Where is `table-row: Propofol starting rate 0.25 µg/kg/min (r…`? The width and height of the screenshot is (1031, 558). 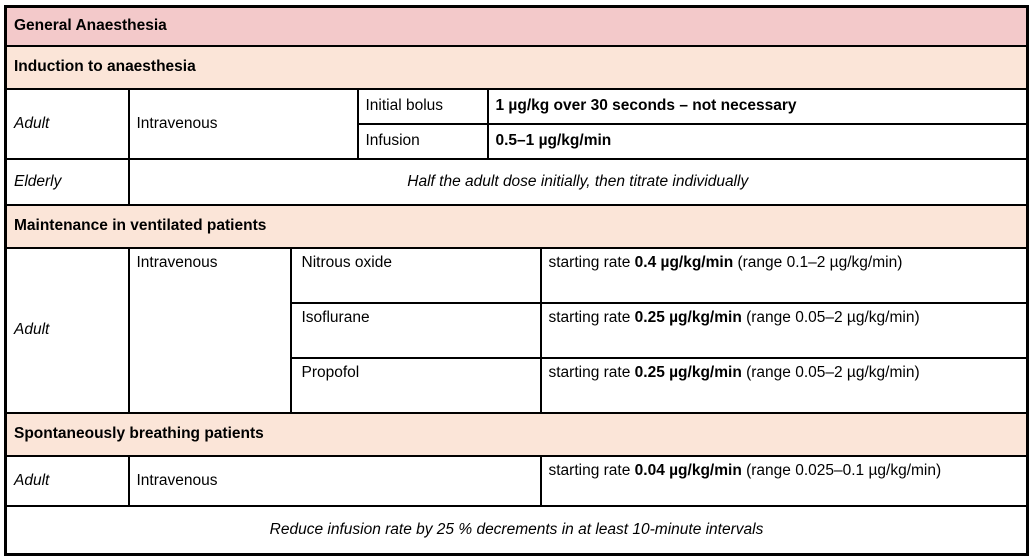 table-row: Propofol starting rate 0.25 µg/kg/min (r… is located at coordinates (517, 385).